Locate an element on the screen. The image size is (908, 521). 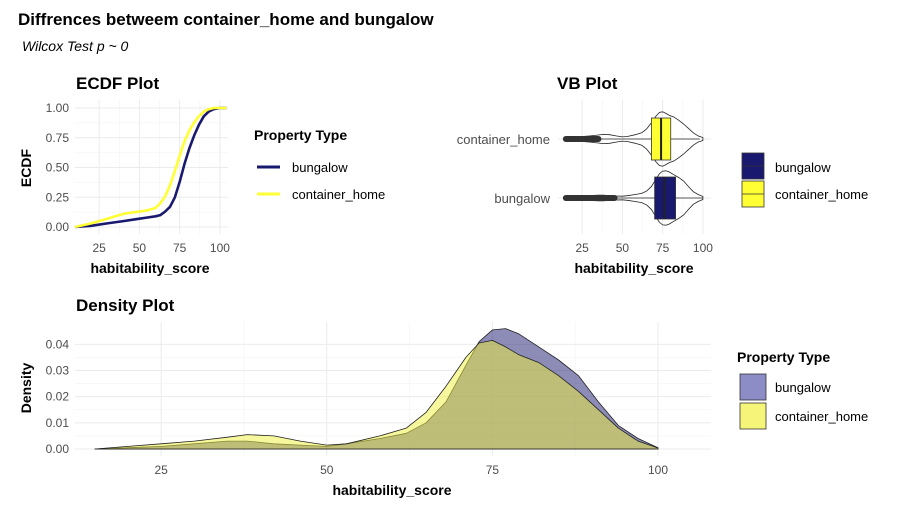
vb-legend-key-container-home is located at coordinates (753, 194).